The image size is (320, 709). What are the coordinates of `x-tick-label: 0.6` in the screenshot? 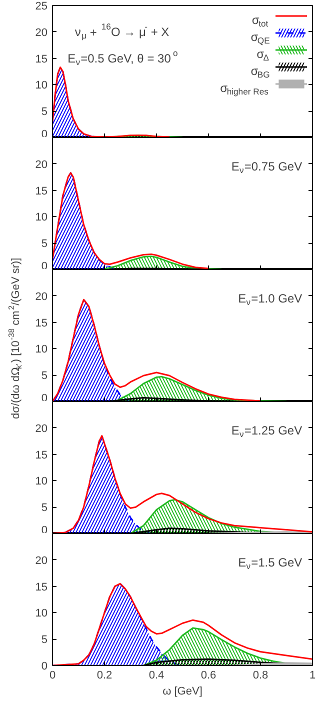 It's located at (208, 676).